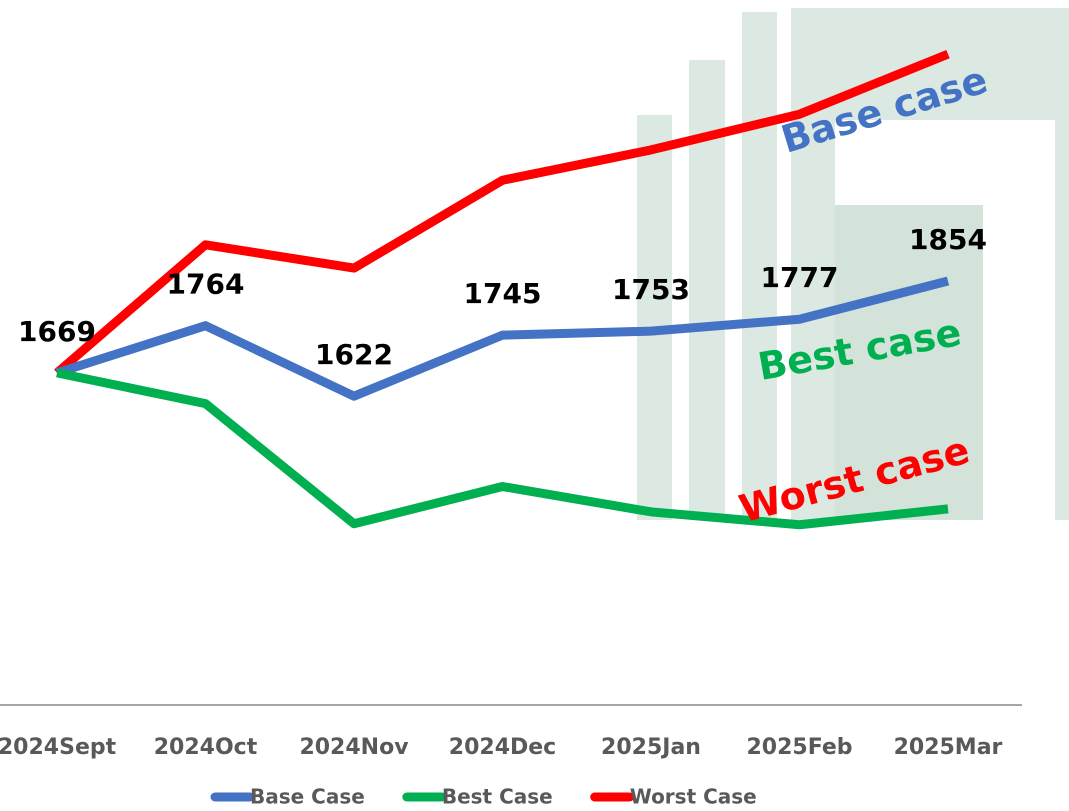 The image size is (1069, 811). Describe the element at coordinates (354, 747) in the screenshot. I see `x-tick-label: 2024Nov` at that location.